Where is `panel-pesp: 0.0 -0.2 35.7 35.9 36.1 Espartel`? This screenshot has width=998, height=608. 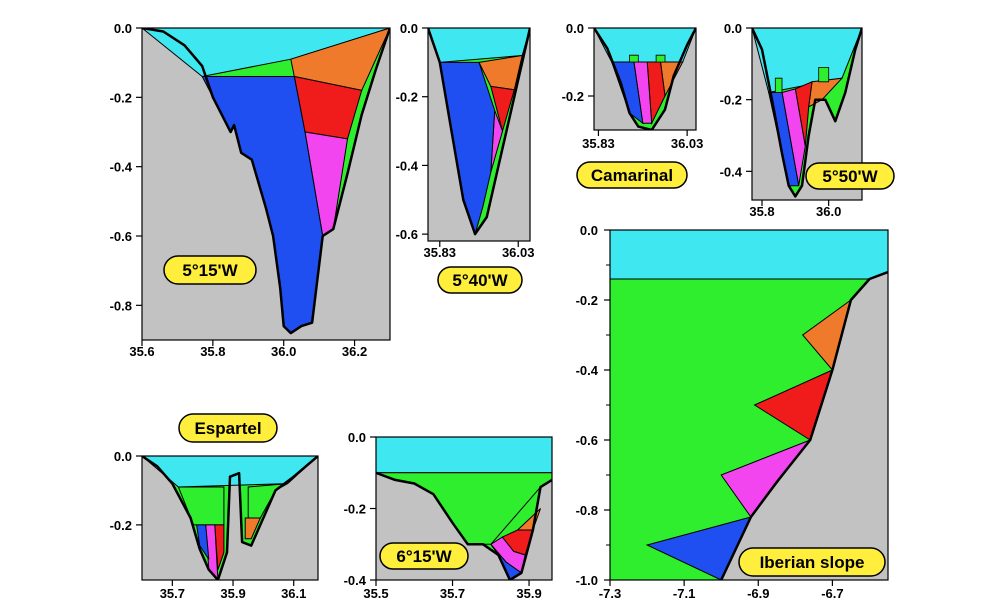
panel-pesp: 0.0 -0.2 35.7 35.9 36.1 Espartel is located at coordinates (214, 507).